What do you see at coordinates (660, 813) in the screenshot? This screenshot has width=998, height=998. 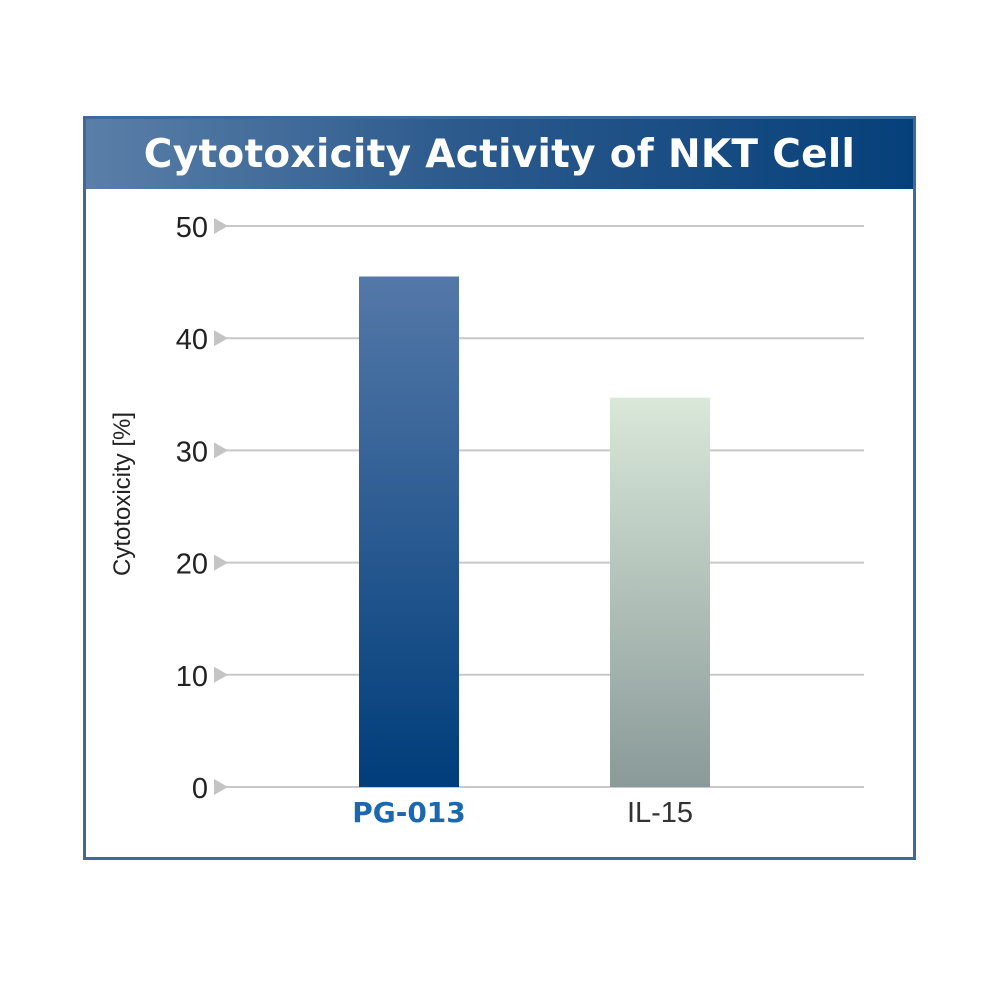 I see `x-tick-label-il-15: IL-15` at bounding box center [660, 813].